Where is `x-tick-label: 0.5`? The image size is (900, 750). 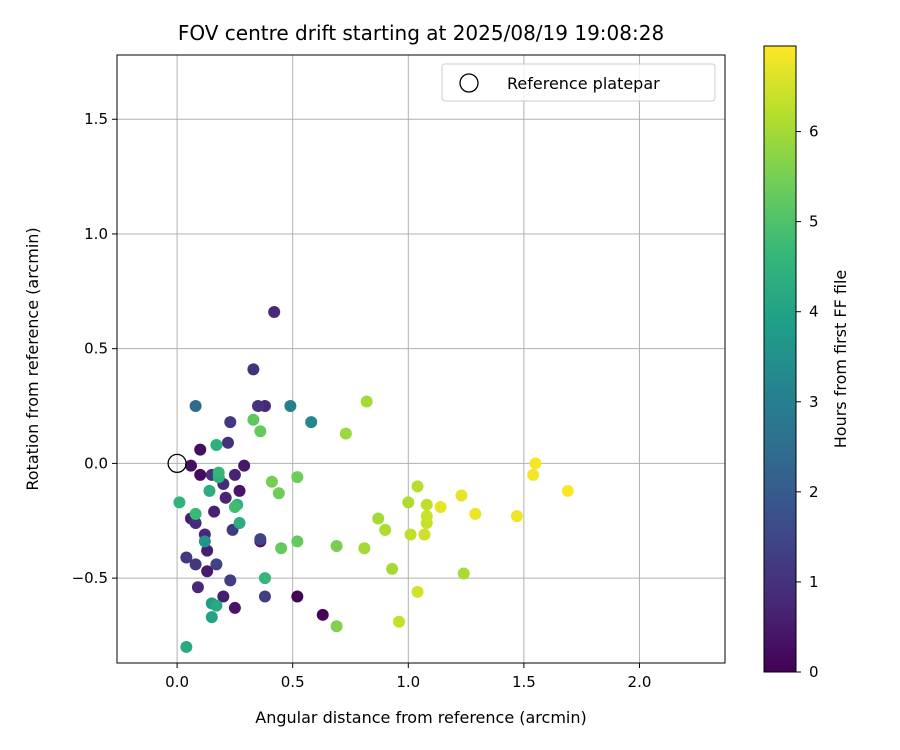 x-tick-label: 0.5 is located at coordinates (293, 682).